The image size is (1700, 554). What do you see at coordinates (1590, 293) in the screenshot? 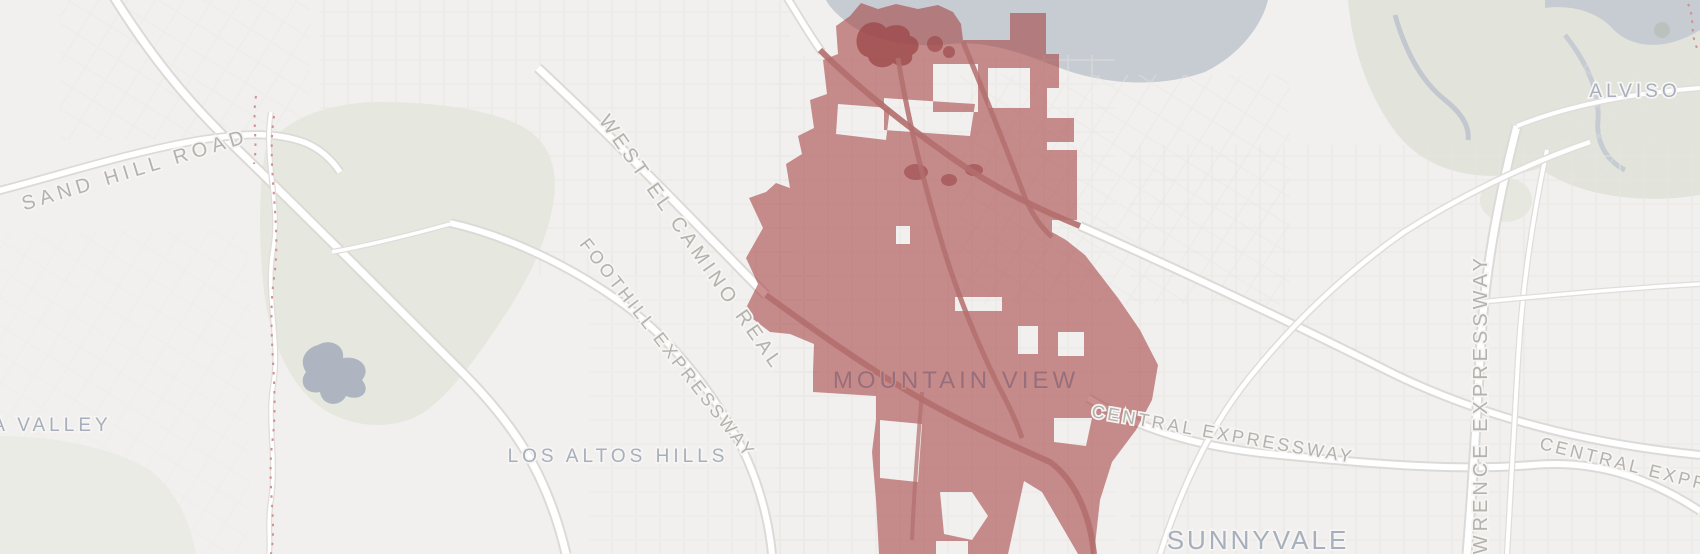
I see `road-east-horizontal` at bounding box center [1590, 293].